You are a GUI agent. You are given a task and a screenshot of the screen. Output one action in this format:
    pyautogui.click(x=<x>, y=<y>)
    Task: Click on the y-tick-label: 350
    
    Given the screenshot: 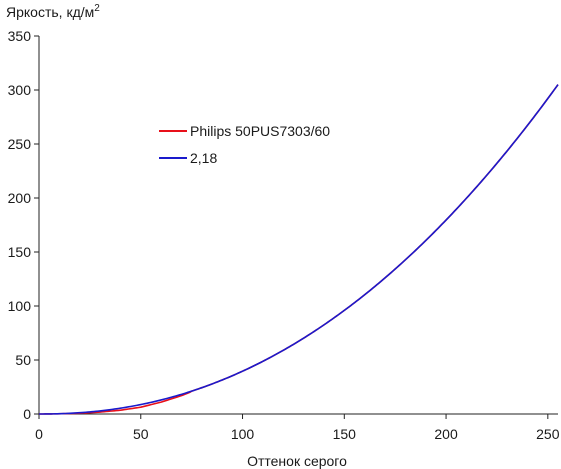 What is the action you would take?
    pyautogui.click(x=20, y=36)
    